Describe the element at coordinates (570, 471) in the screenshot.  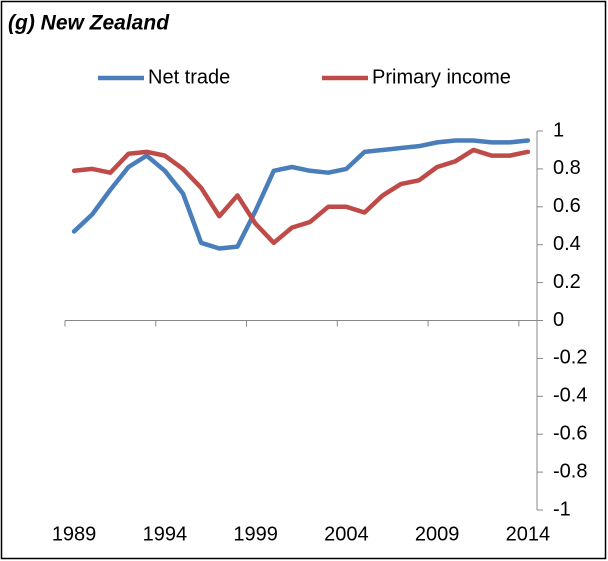
I see `y-tick-label: -0.8` at that location.